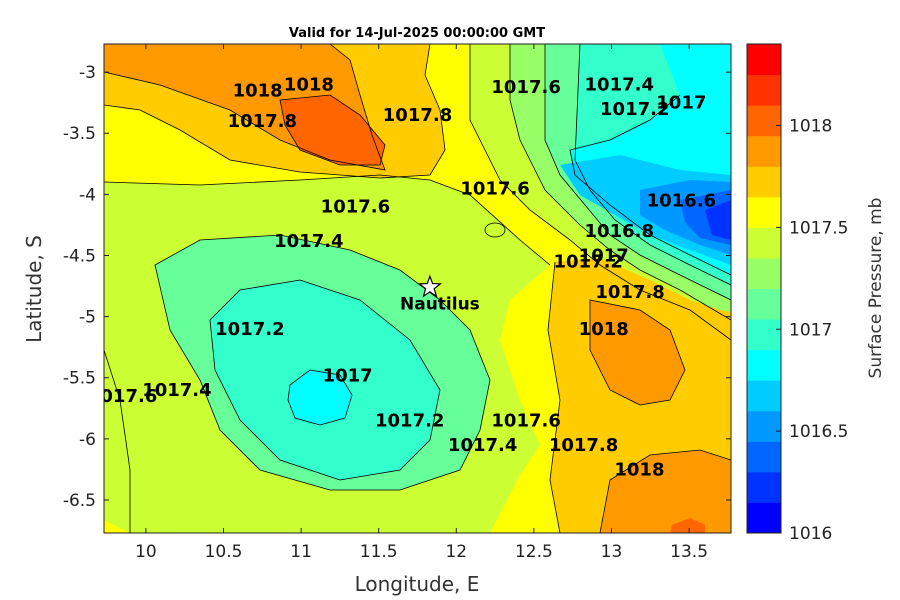 This screenshot has width=900, height=600. What do you see at coordinates (87, 440) in the screenshot?
I see `y-tick-label: -6` at bounding box center [87, 440].